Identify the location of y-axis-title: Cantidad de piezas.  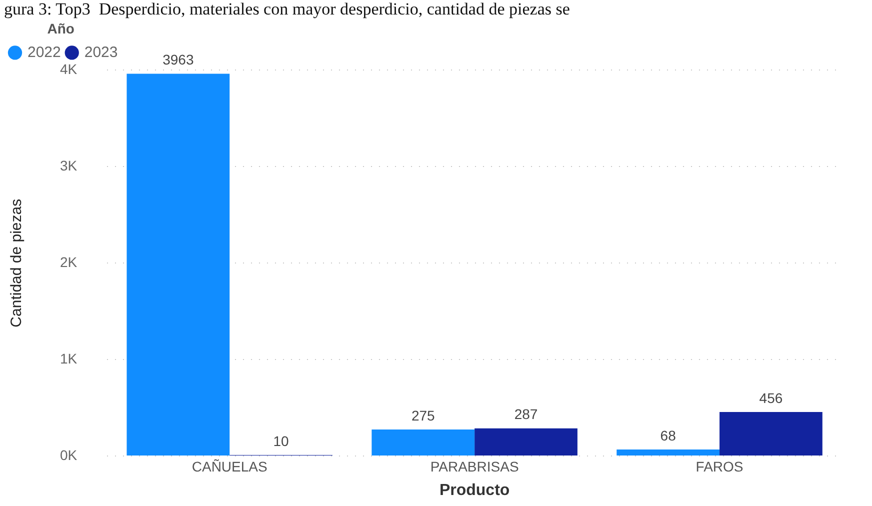
(17, 263).